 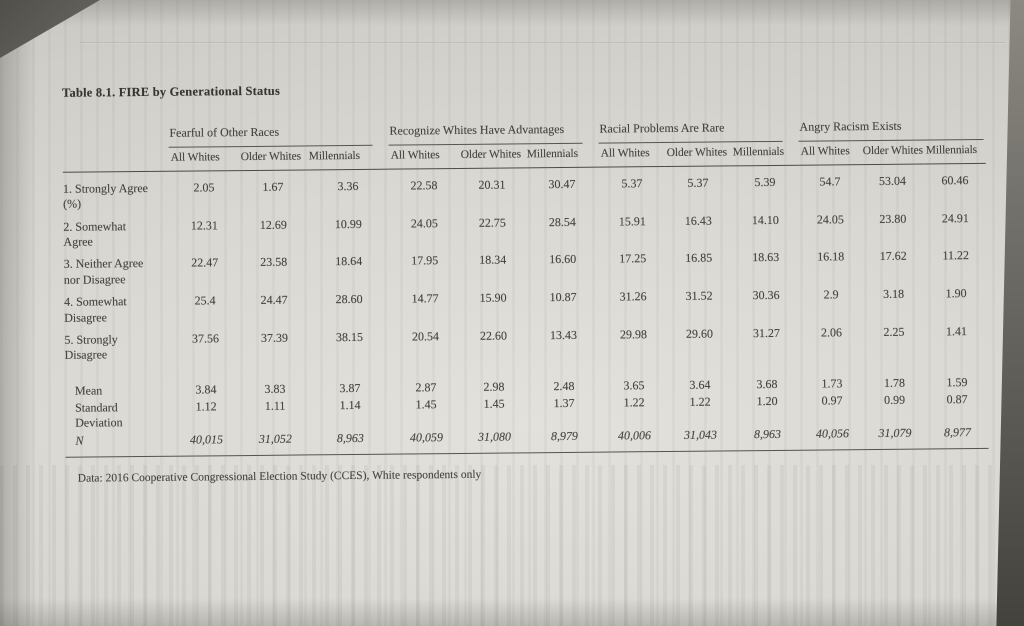 What do you see at coordinates (205, 300) in the screenshot?
I see `value-cell: 25.4` at bounding box center [205, 300].